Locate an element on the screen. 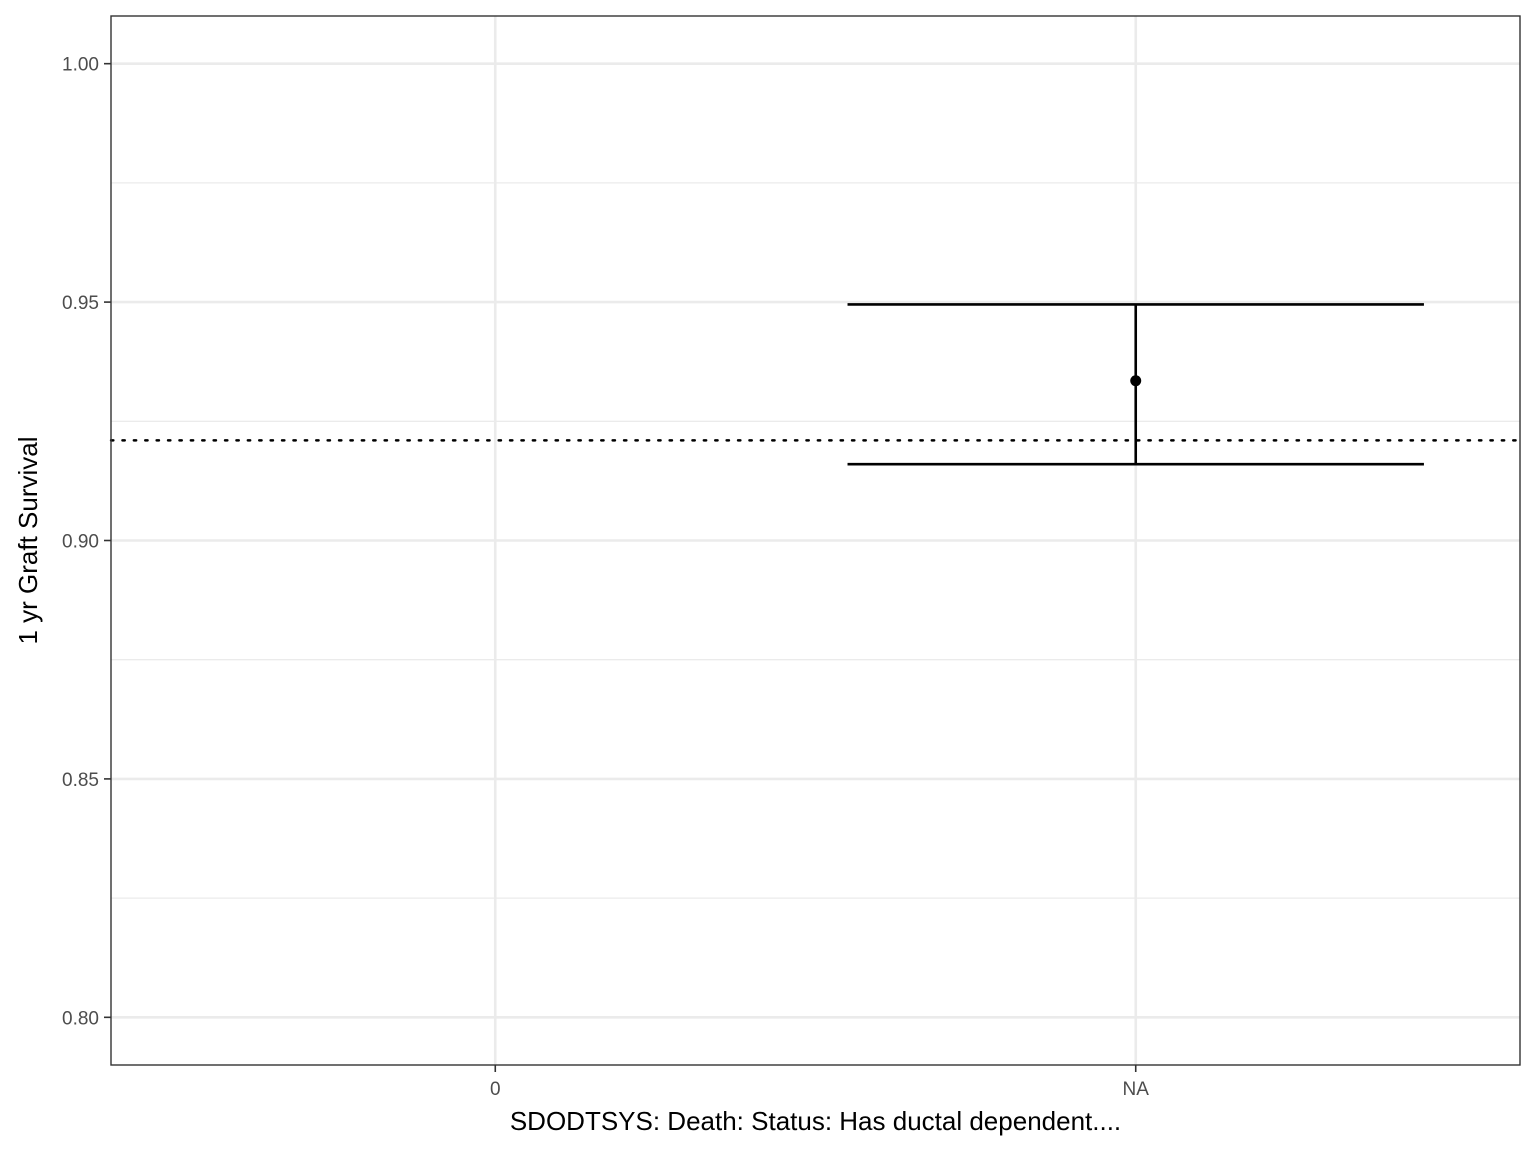  y-tick-label: 0.80 is located at coordinates (80, 1018).